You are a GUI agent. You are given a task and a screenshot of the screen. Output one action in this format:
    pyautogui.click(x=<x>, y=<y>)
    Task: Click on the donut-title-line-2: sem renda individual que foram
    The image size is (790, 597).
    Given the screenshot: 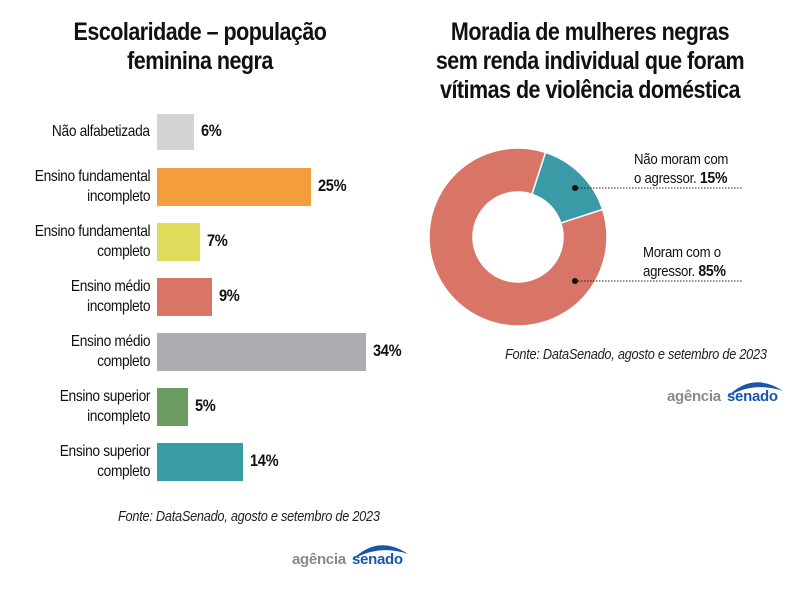 What is the action you would take?
    pyautogui.click(x=590, y=61)
    